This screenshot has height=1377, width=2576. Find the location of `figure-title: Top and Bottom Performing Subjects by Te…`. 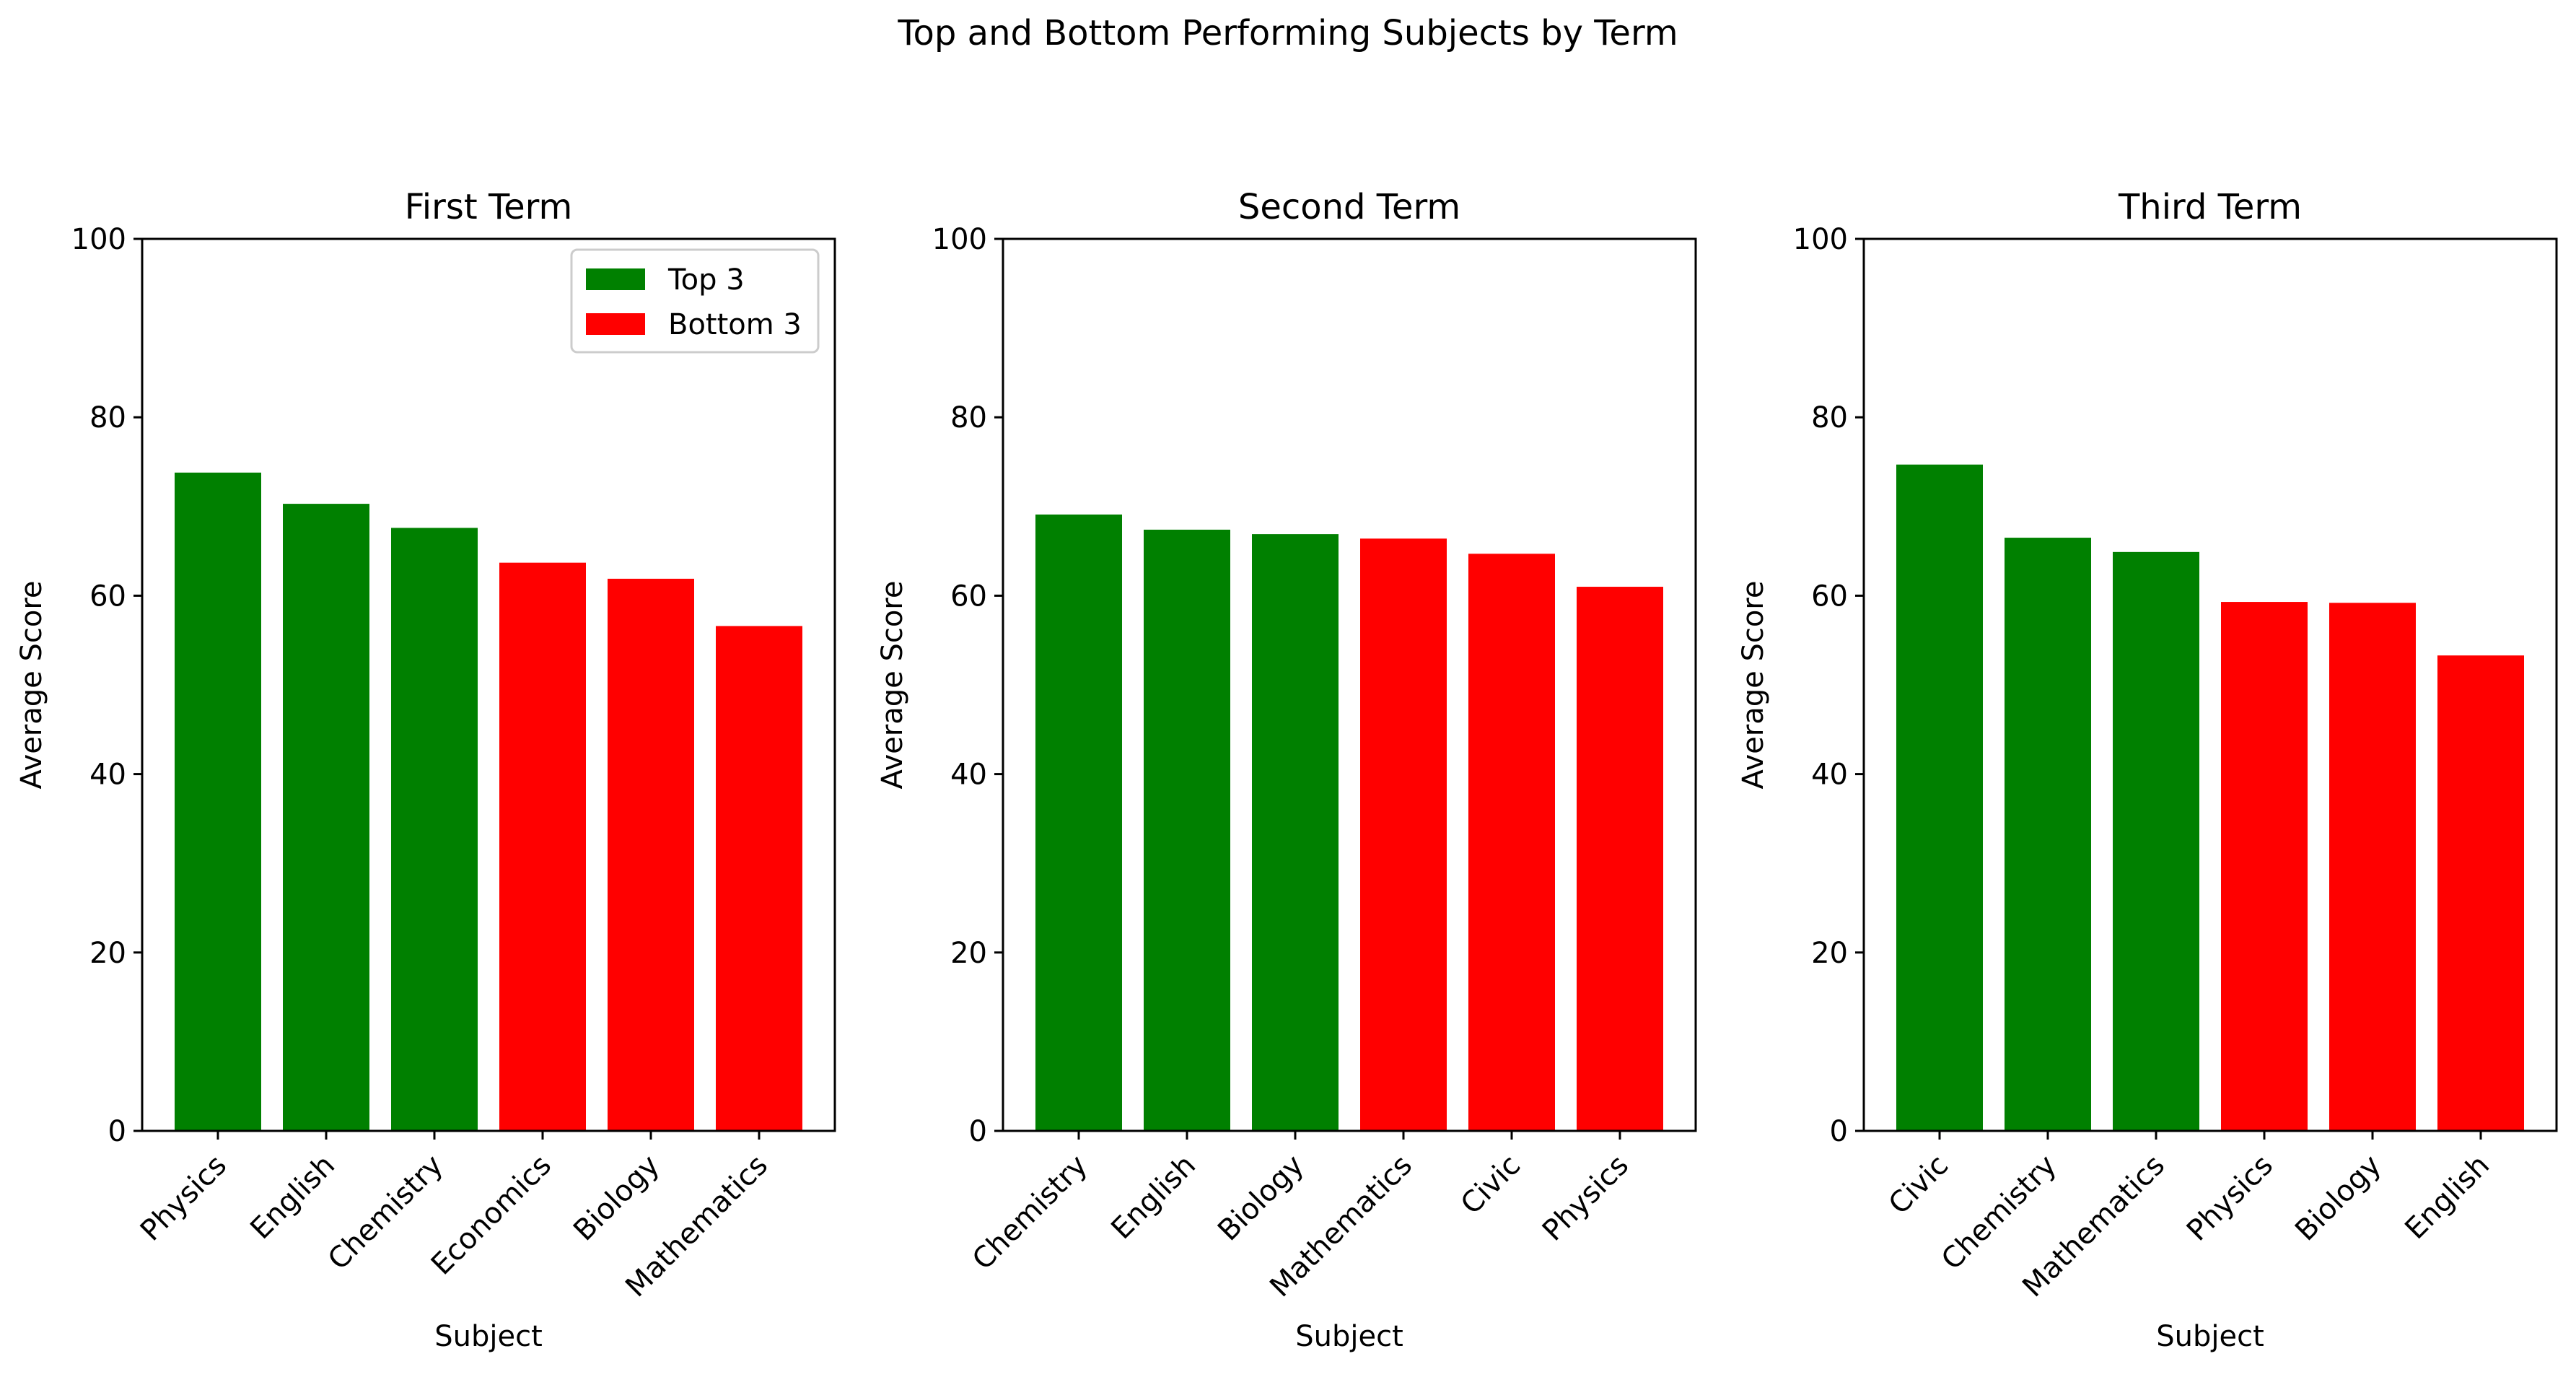

figure-title: Top and Bottom Performing Subjects by Te… is located at coordinates (1287, 33).